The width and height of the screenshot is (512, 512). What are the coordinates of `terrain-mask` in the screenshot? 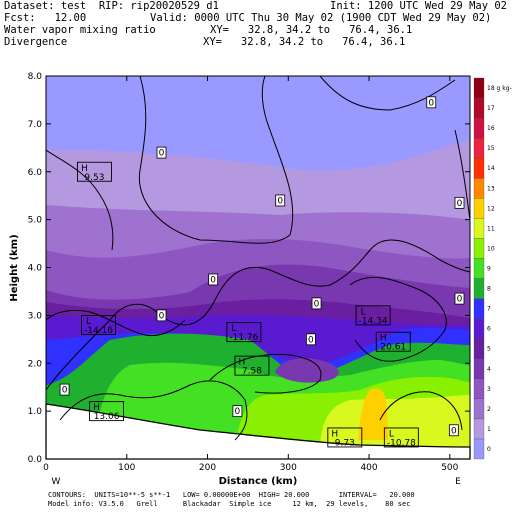 It's located at (258, 431).